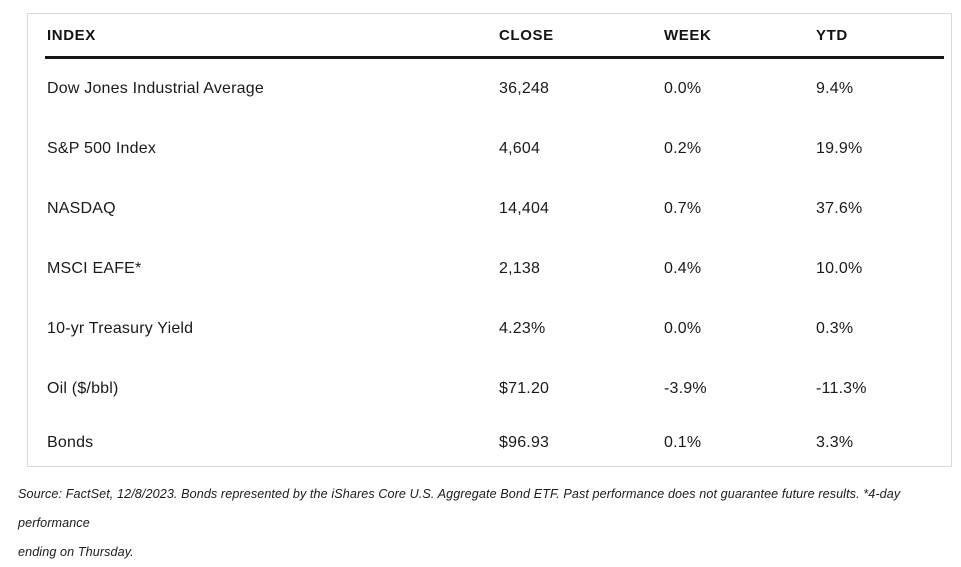 Image resolution: width=961 pixels, height=567 pixels. Describe the element at coordinates (94, 268) in the screenshot. I see `cell-index-name: MSCI EAFE*` at that location.